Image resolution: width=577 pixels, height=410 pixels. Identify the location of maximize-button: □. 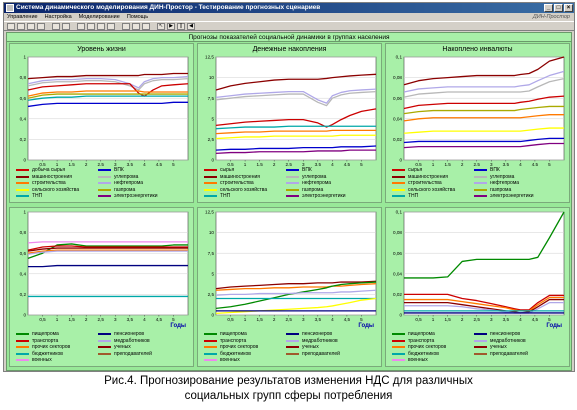
(558, 8).